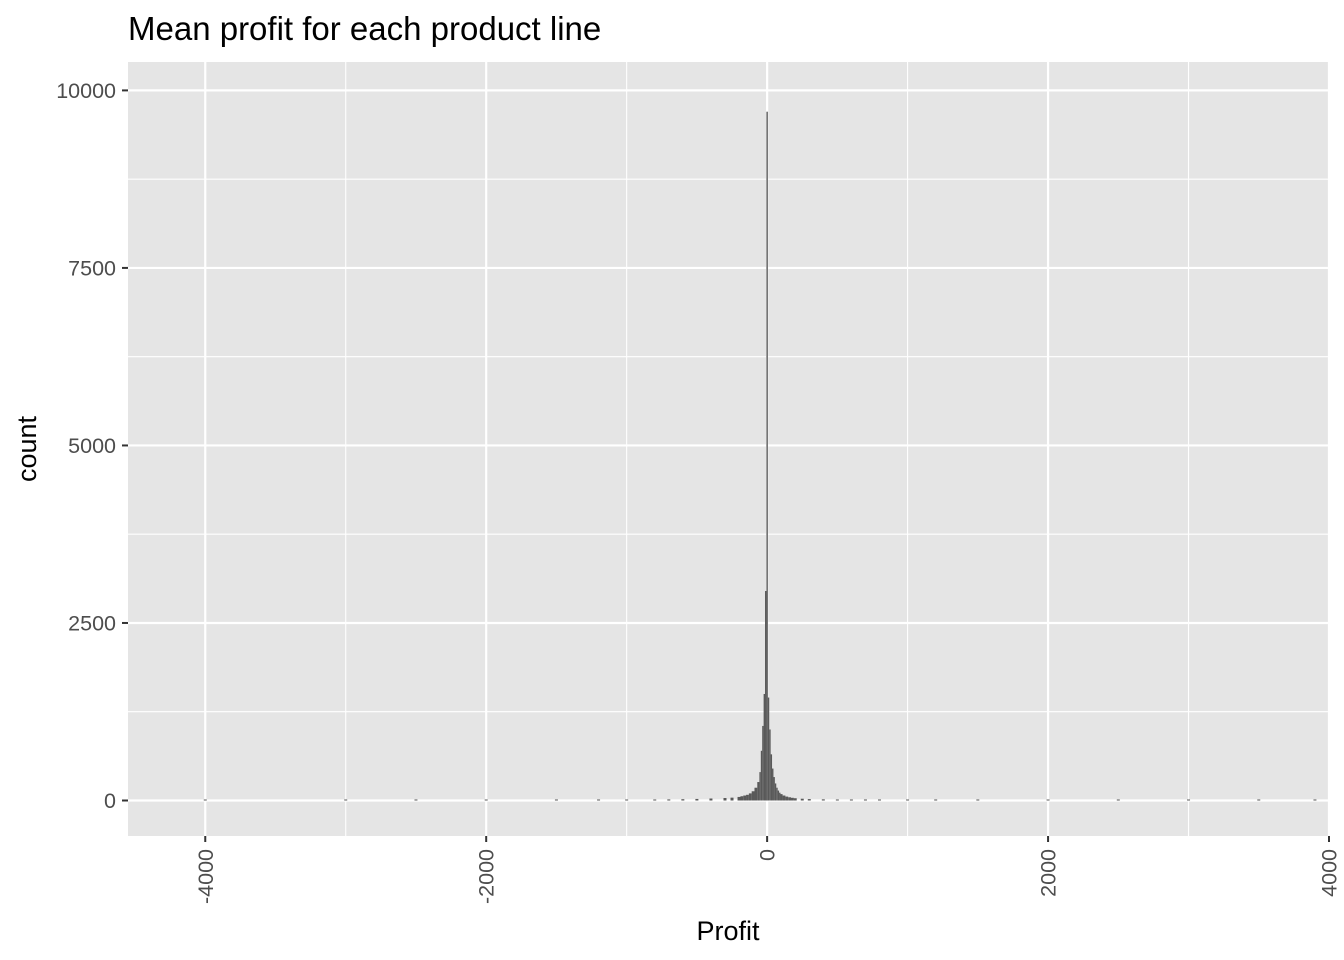 The height and width of the screenshot is (960, 1344). I want to click on y-tick-label: 5000, so click(92, 446).